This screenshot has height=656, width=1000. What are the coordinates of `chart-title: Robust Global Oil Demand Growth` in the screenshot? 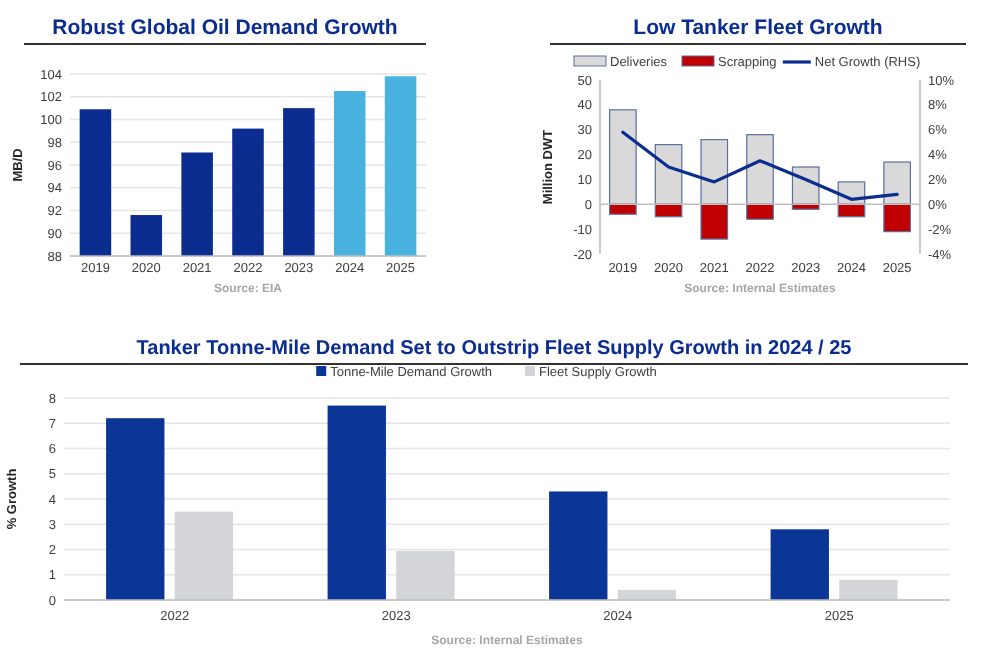 It's located at (225, 28).